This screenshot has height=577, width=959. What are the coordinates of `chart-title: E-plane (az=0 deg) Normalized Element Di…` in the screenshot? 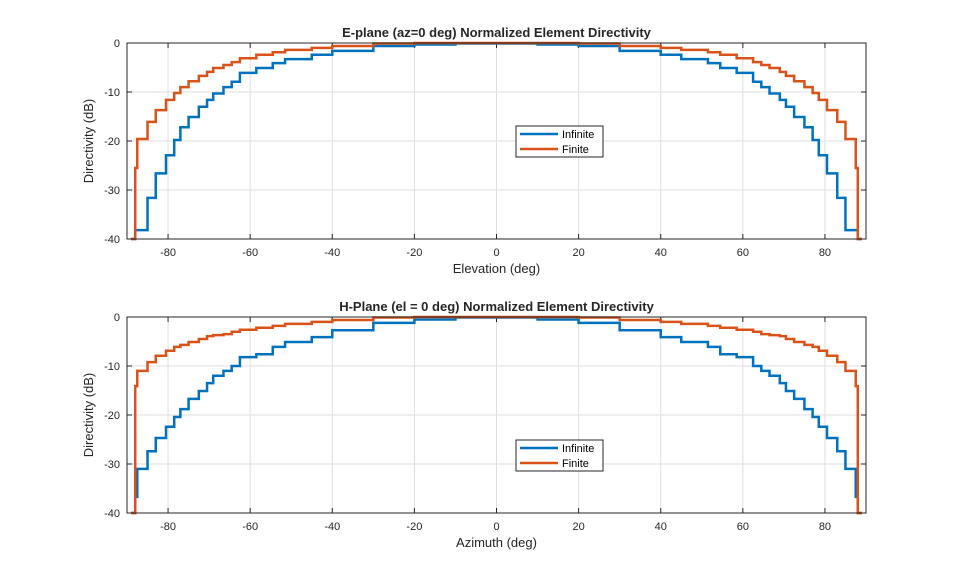 It's located at (497, 32).